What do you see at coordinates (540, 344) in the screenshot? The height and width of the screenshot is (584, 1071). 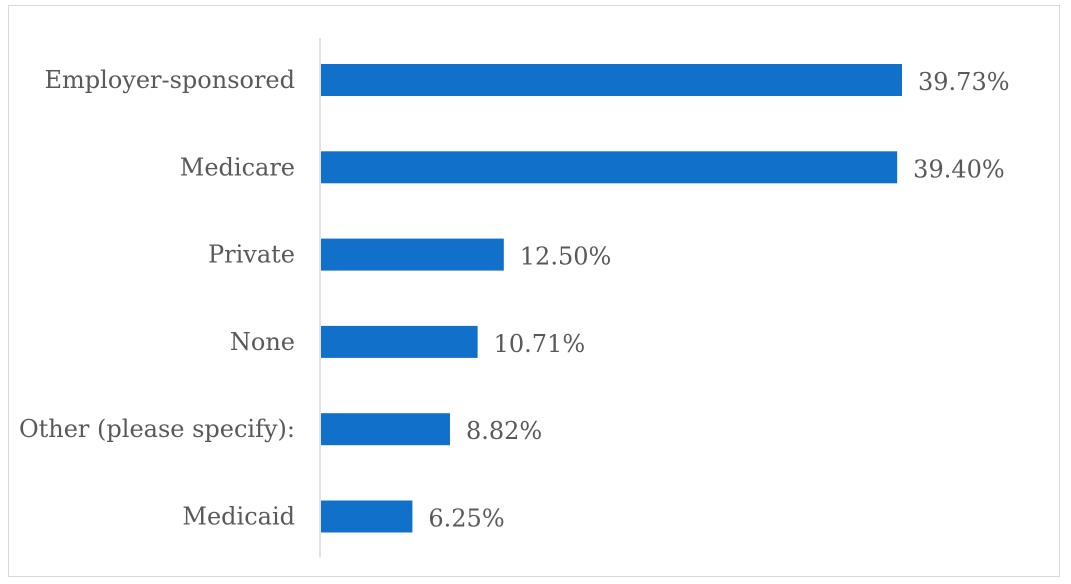 I see `value-label-3: 10.71%` at bounding box center [540, 344].